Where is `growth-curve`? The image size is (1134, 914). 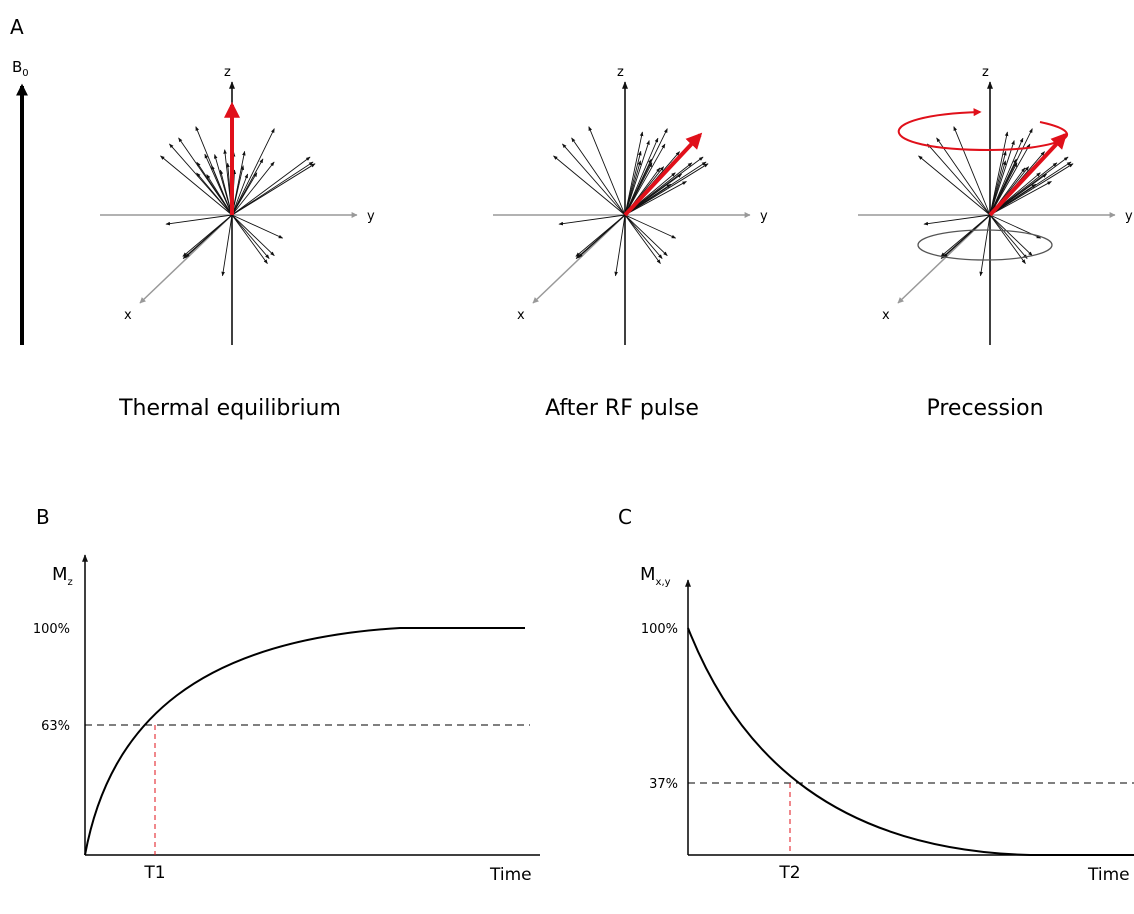 growth-curve is located at coordinates (304, 741).